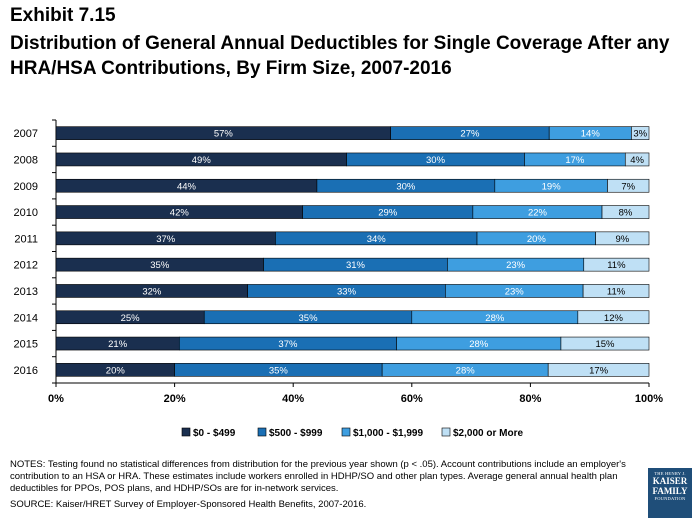 The height and width of the screenshot is (523, 698). Describe the element at coordinates (26, 371) in the screenshot. I see `category-label: 2016` at that location.